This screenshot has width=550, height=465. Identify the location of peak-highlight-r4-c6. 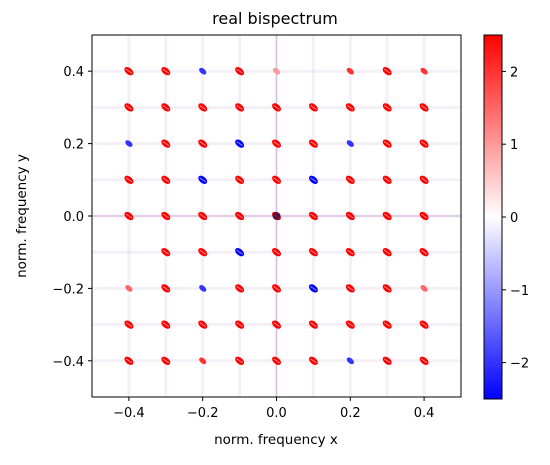
(350, 216).